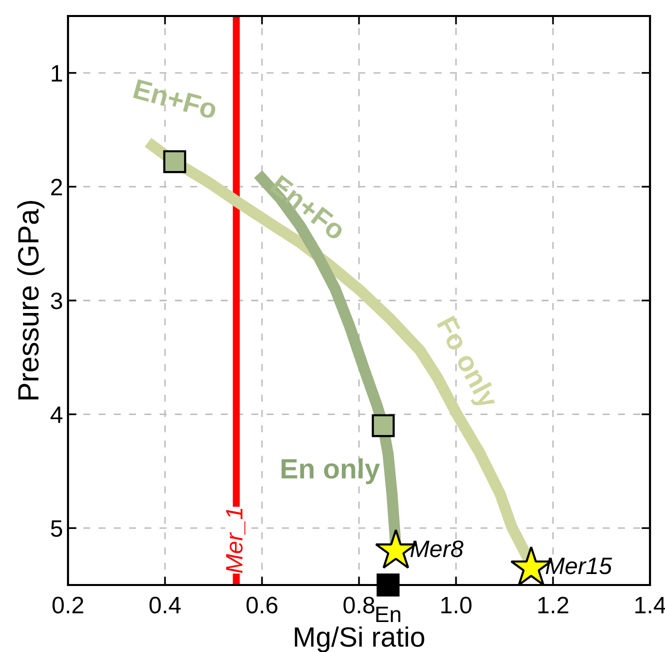 The image size is (665, 652). I want to click on text: En, so click(388, 614).